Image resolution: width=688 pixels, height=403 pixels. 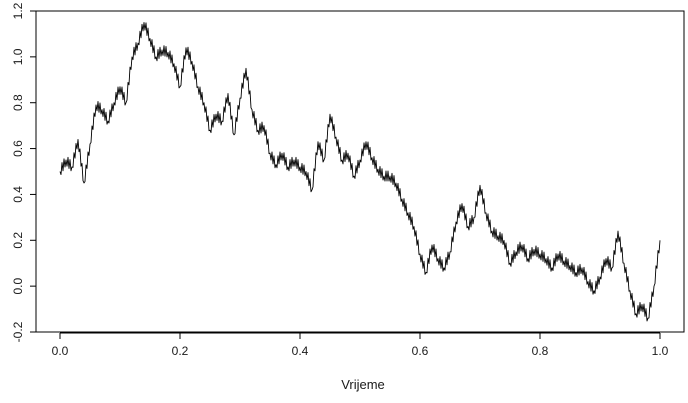 I want to click on y-tick-label: 0.6, so click(x=18, y=148).